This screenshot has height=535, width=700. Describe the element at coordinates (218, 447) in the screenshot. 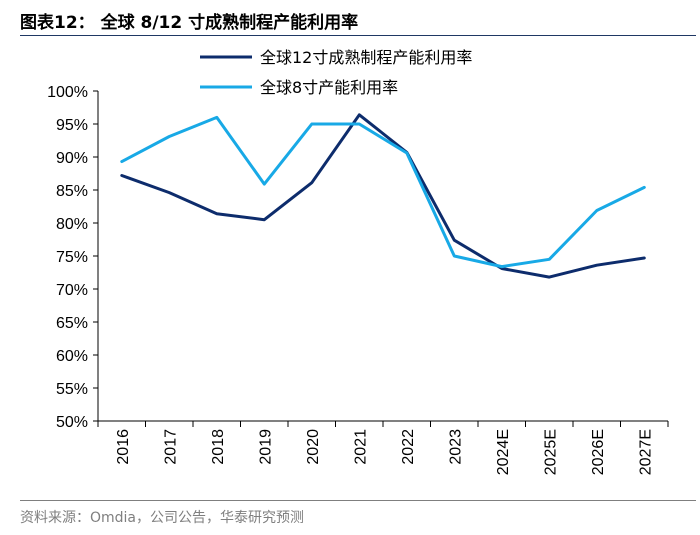

I see `x-tick-label: 2018` at that location.